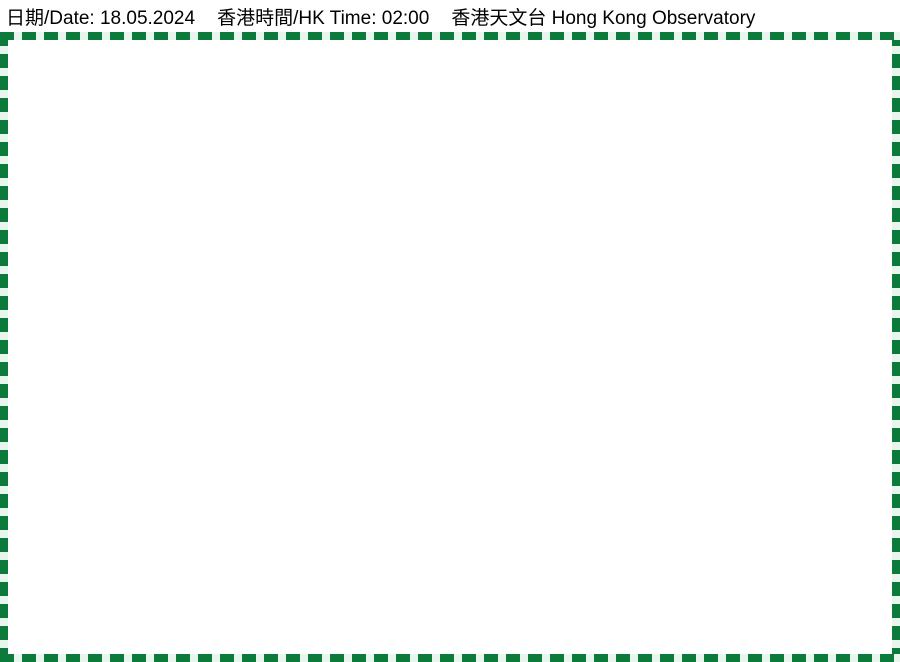 The width and height of the screenshot is (900, 662). I want to click on country-label-en-india: INDIA, so click(44, 411).